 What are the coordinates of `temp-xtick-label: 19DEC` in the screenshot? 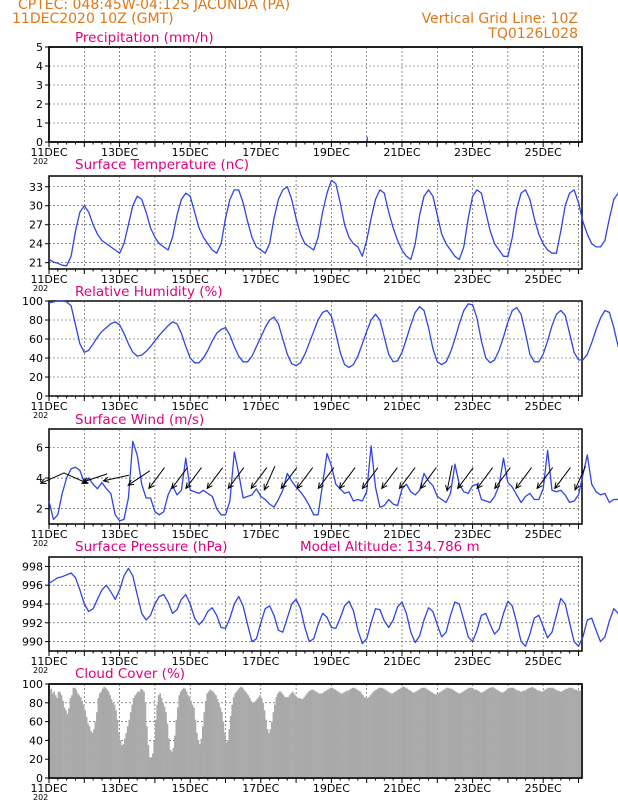 It's located at (331, 279).